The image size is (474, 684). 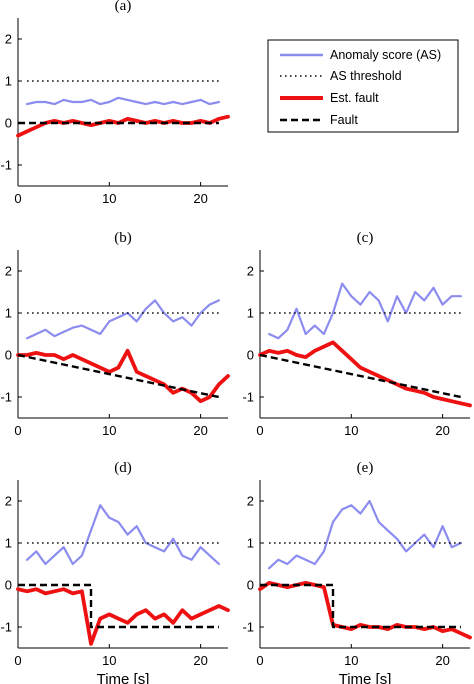 What do you see at coordinates (366, 76) in the screenshot?
I see `legend-label-as-threshold: AS threshold` at bounding box center [366, 76].